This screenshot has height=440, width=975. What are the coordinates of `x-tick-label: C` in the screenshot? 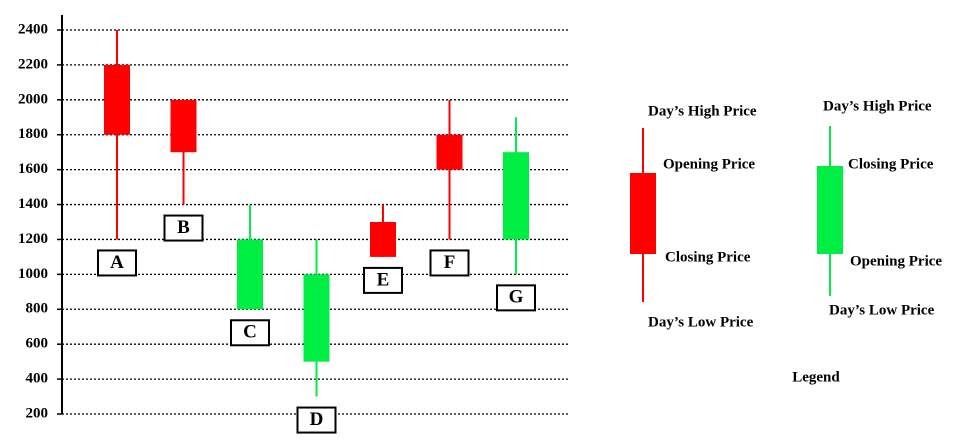 It's located at (250, 332).